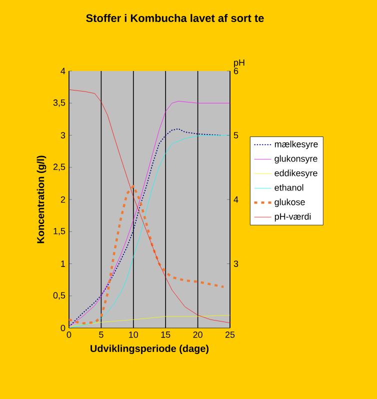 Image resolution: width=377 pixels, height=399 pixels. I want to click on y2-tick-label: 5, so click(236, 135).